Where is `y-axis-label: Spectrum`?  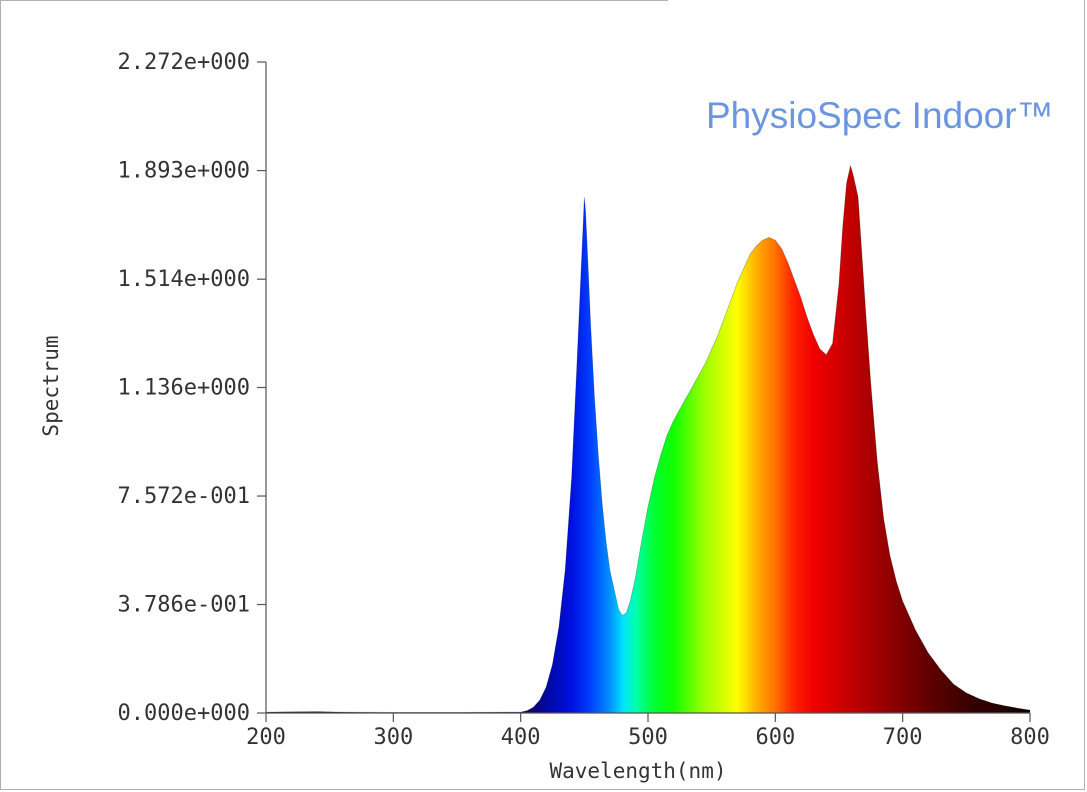 y-axis-label: Spectrum is located at coordinates (51, 385).